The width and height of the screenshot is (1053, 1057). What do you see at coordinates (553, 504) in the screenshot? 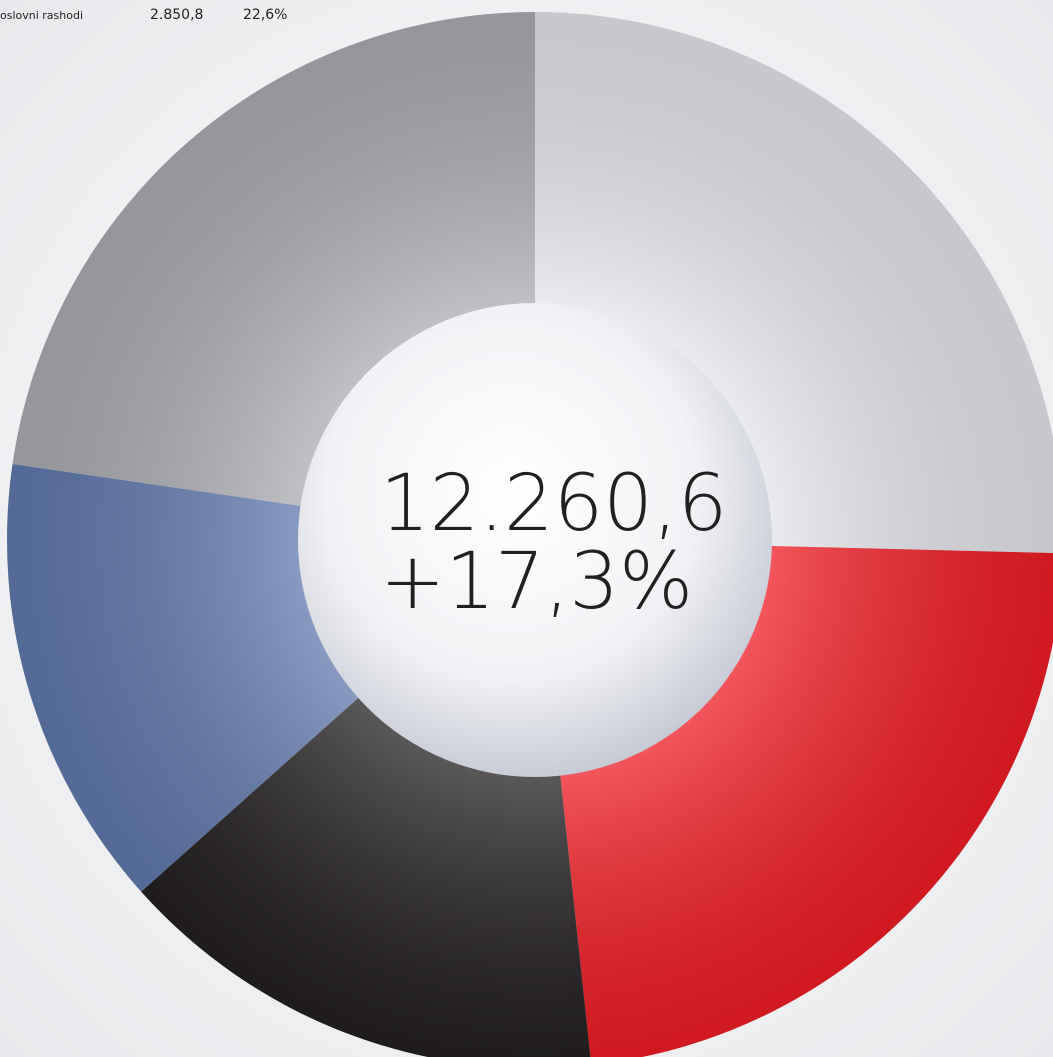
I see `center-total: 12.260,6` at bounding box center [553, 504].